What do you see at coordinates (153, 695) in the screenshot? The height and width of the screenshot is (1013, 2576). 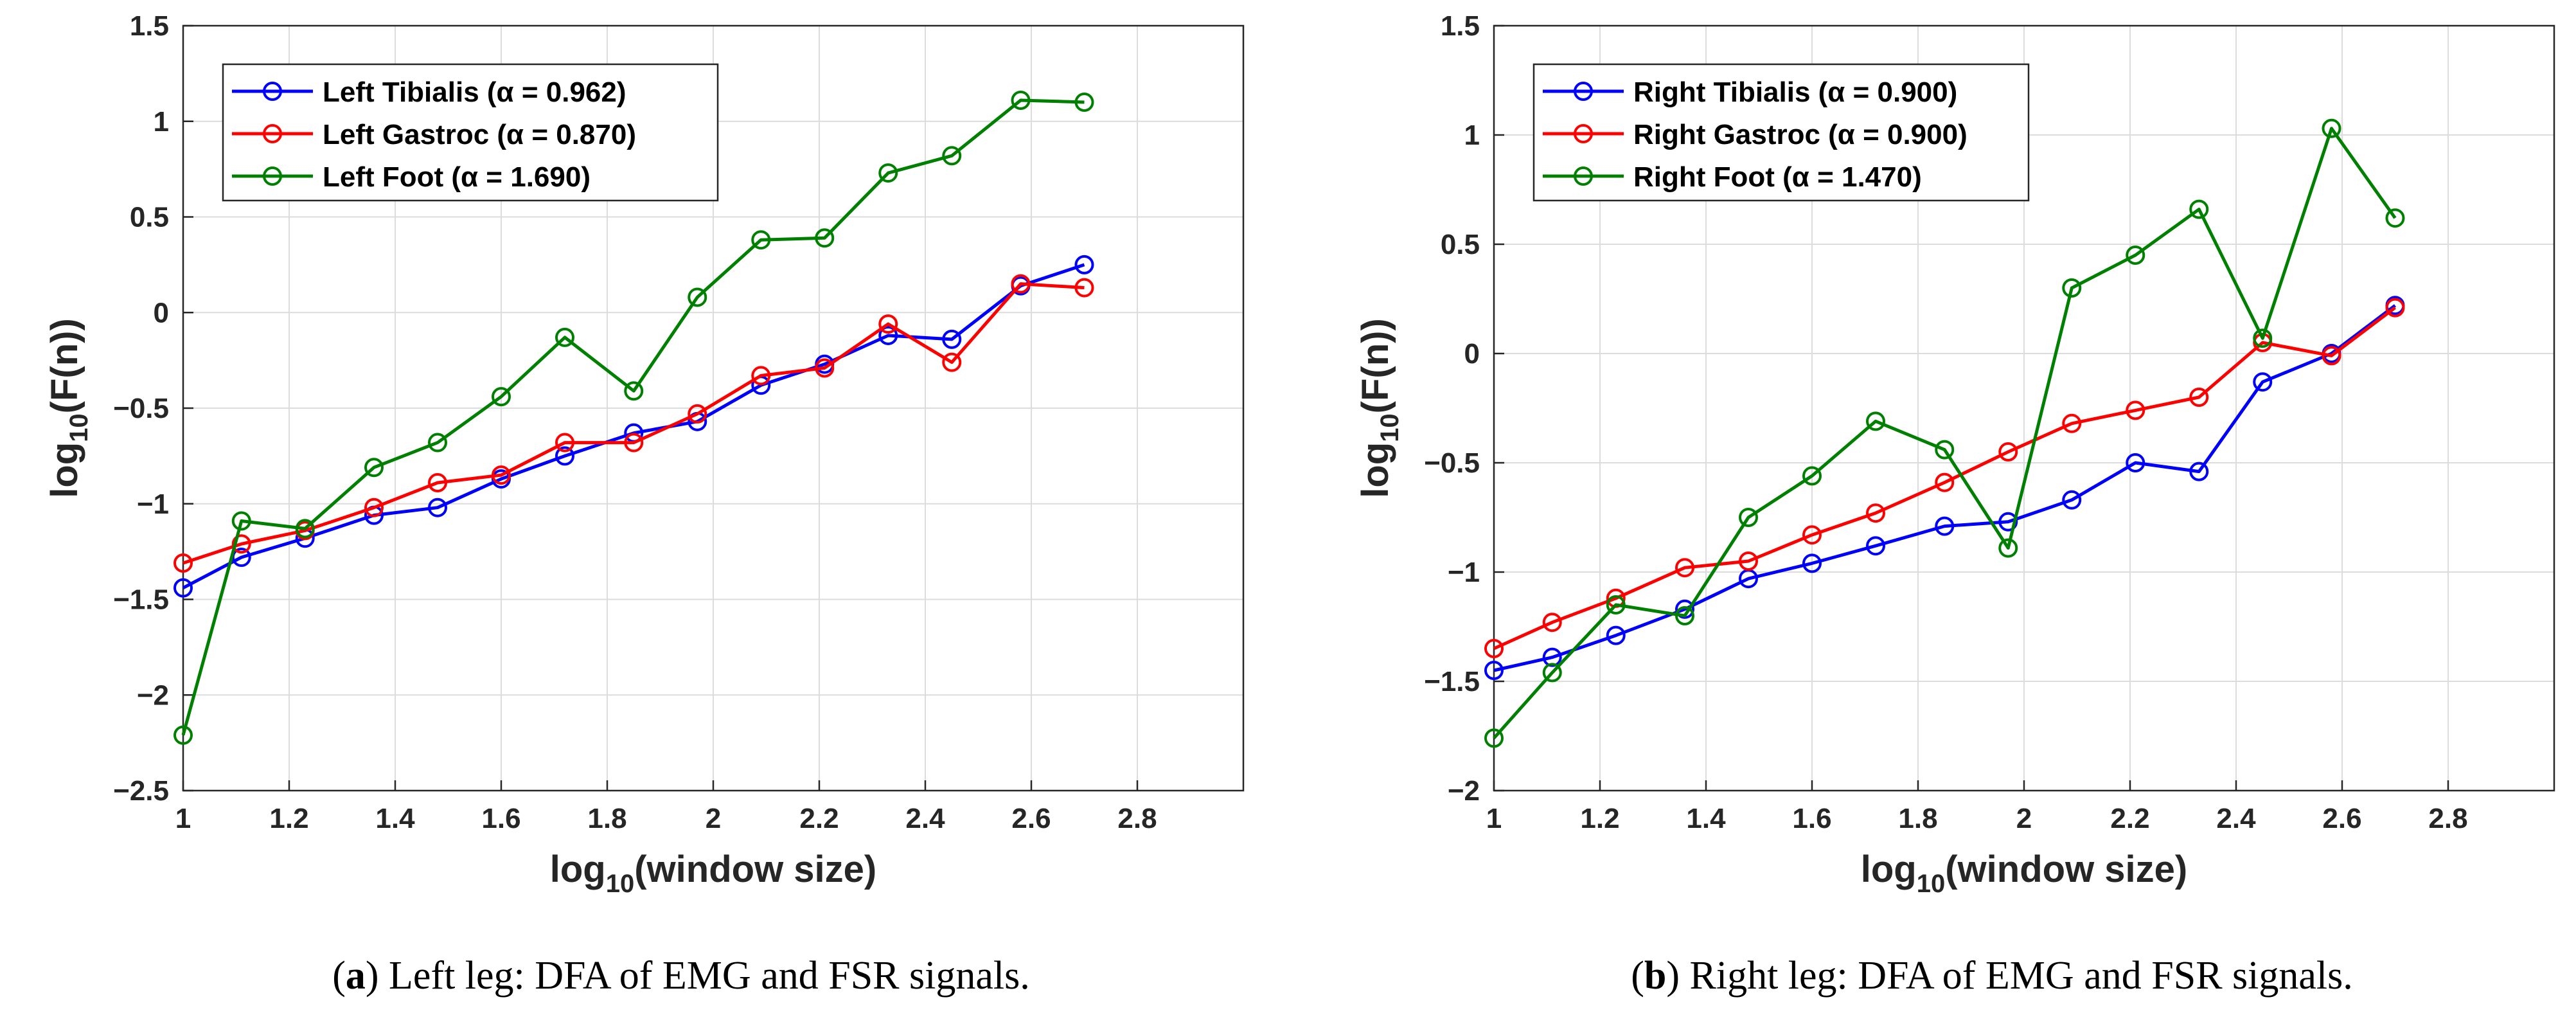 I see `y-tick-label: −2` at bounding box center [153, 695].